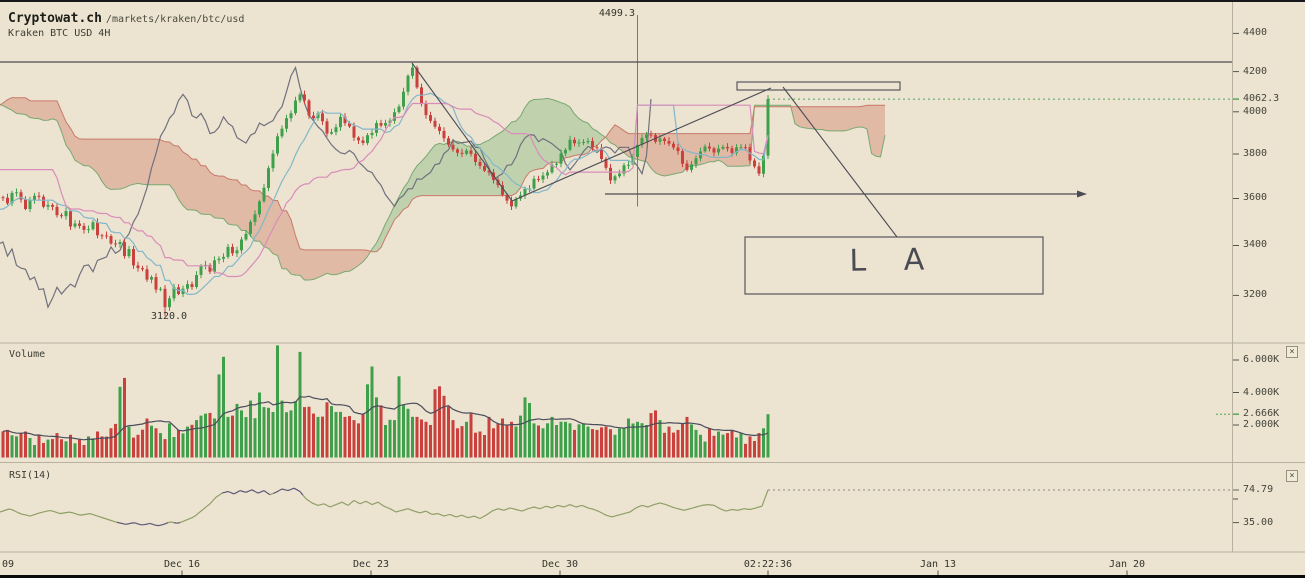  I want to click on volume-tick-label: 6.000K, so click(1261, 359).